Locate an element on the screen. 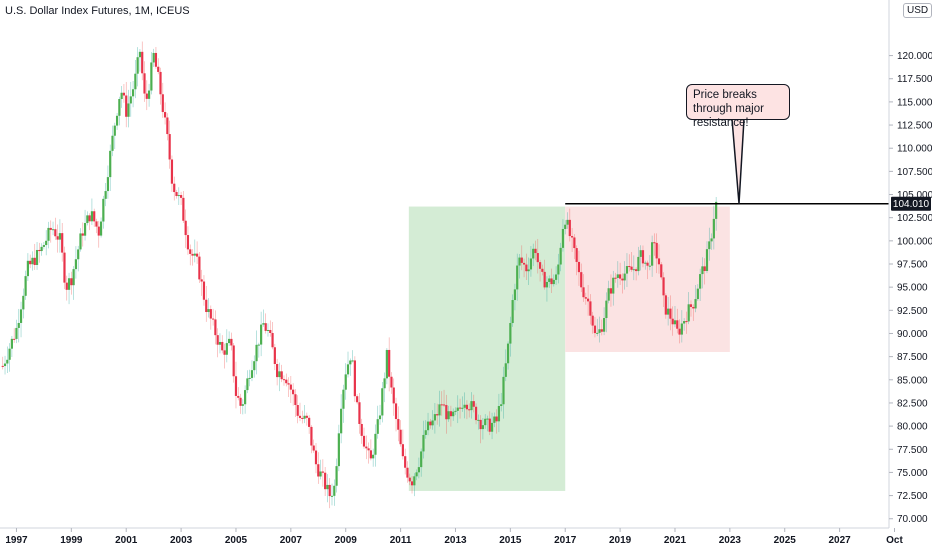  y-tick-label: 87.500 is located at coordinates (912, 357).